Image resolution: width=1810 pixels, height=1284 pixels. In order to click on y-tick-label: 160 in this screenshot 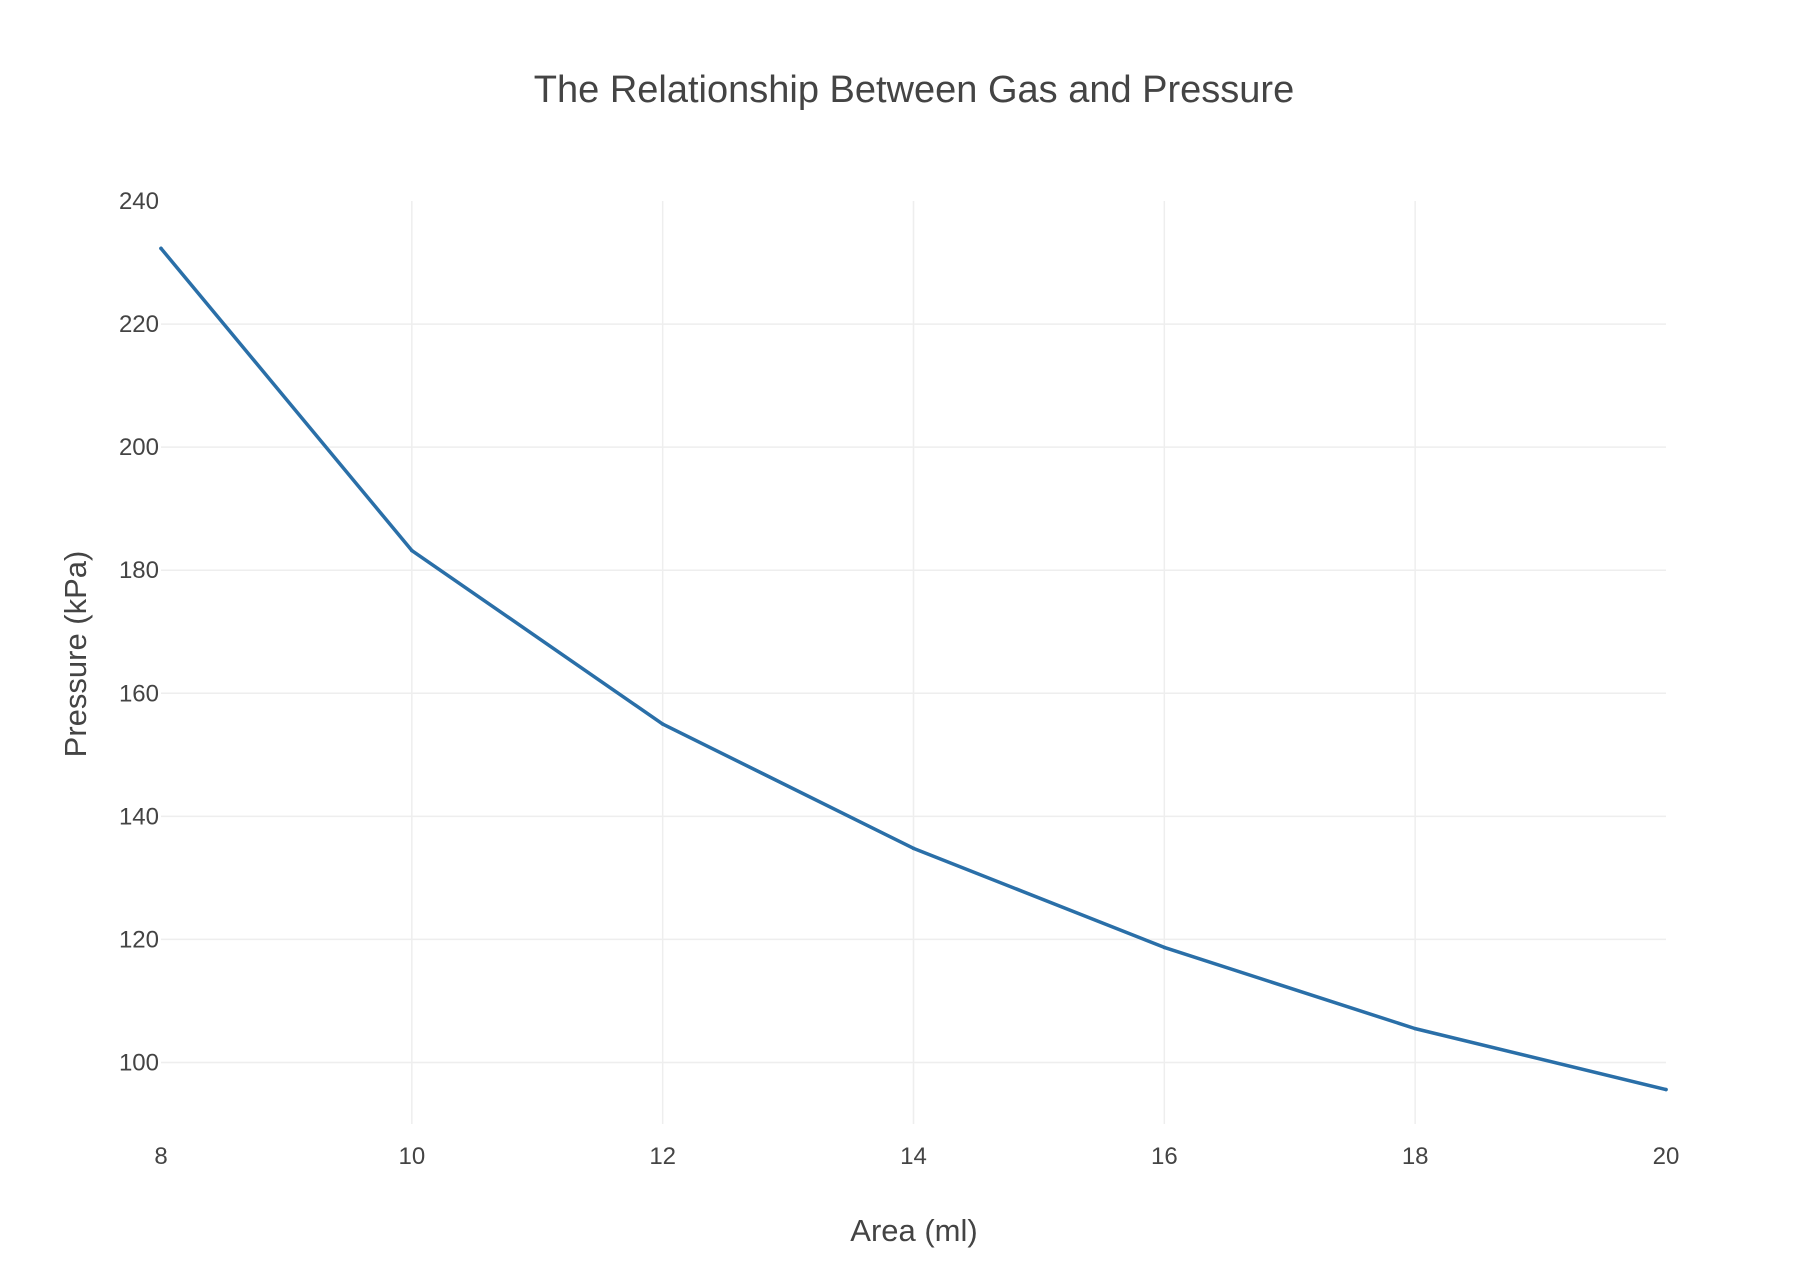, I will do `click(139, 693)`.